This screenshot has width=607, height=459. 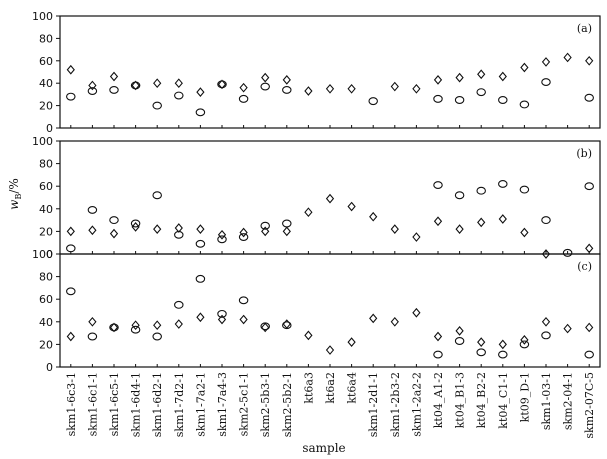 What do you see at coordinates (481, 400) in the screenshot?
I see `x-category-label: kt04_B2-2` at bounding box center [481, 400].